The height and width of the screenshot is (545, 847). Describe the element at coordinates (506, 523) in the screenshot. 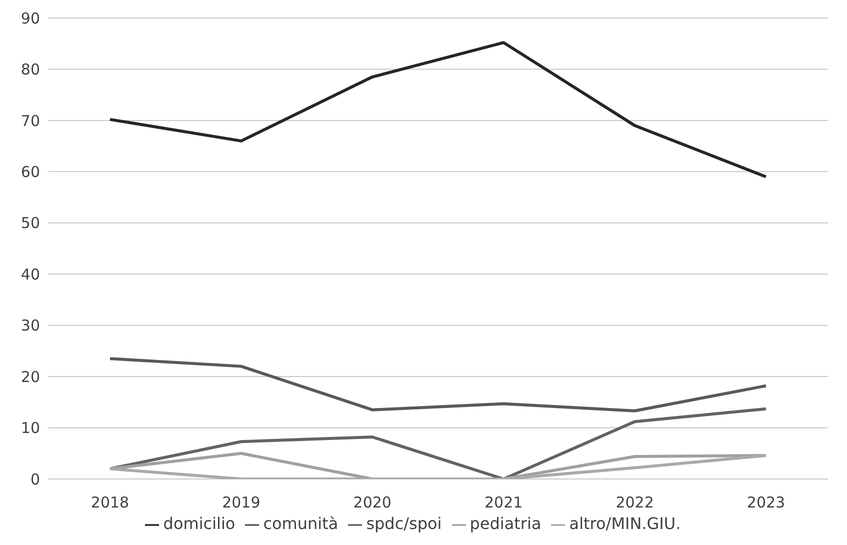

I see `legend-label: pediatria` at that location.